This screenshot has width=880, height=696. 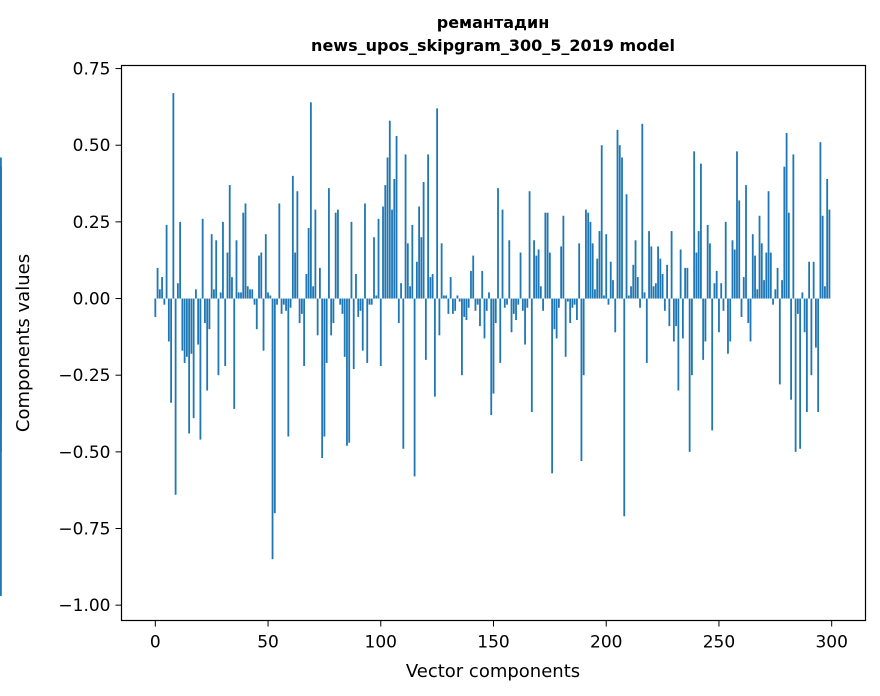 I want to click on y-tick-label: −1.00, so click(x=84, y=606).